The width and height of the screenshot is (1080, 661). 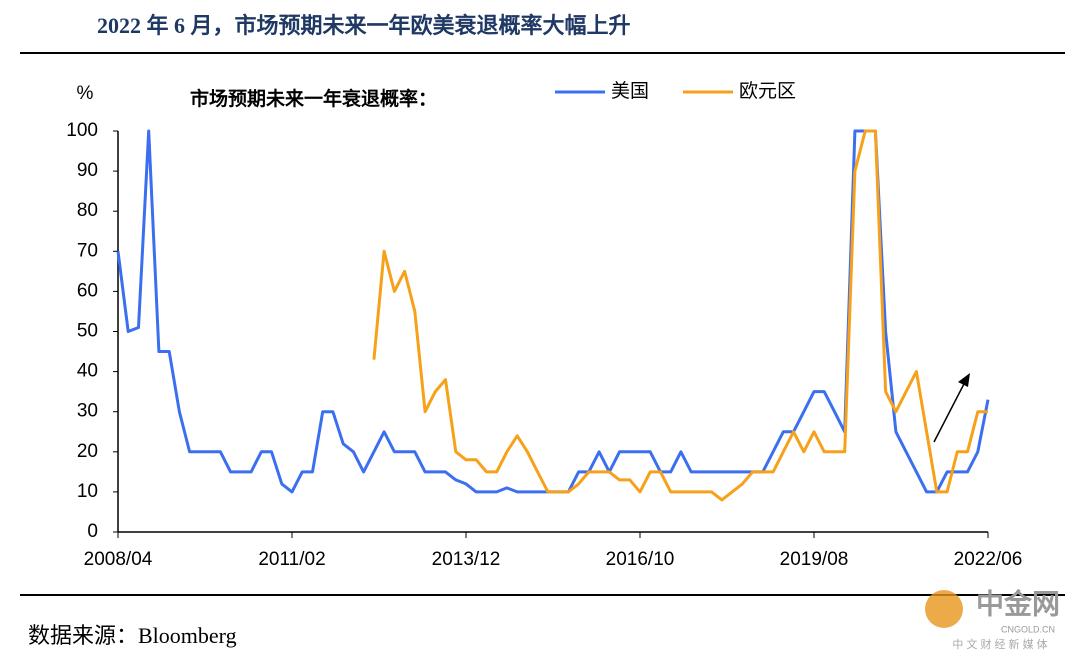 I want to click on watermark: 中 文 财 经 新 媒 体, so click(x=999, y=644).